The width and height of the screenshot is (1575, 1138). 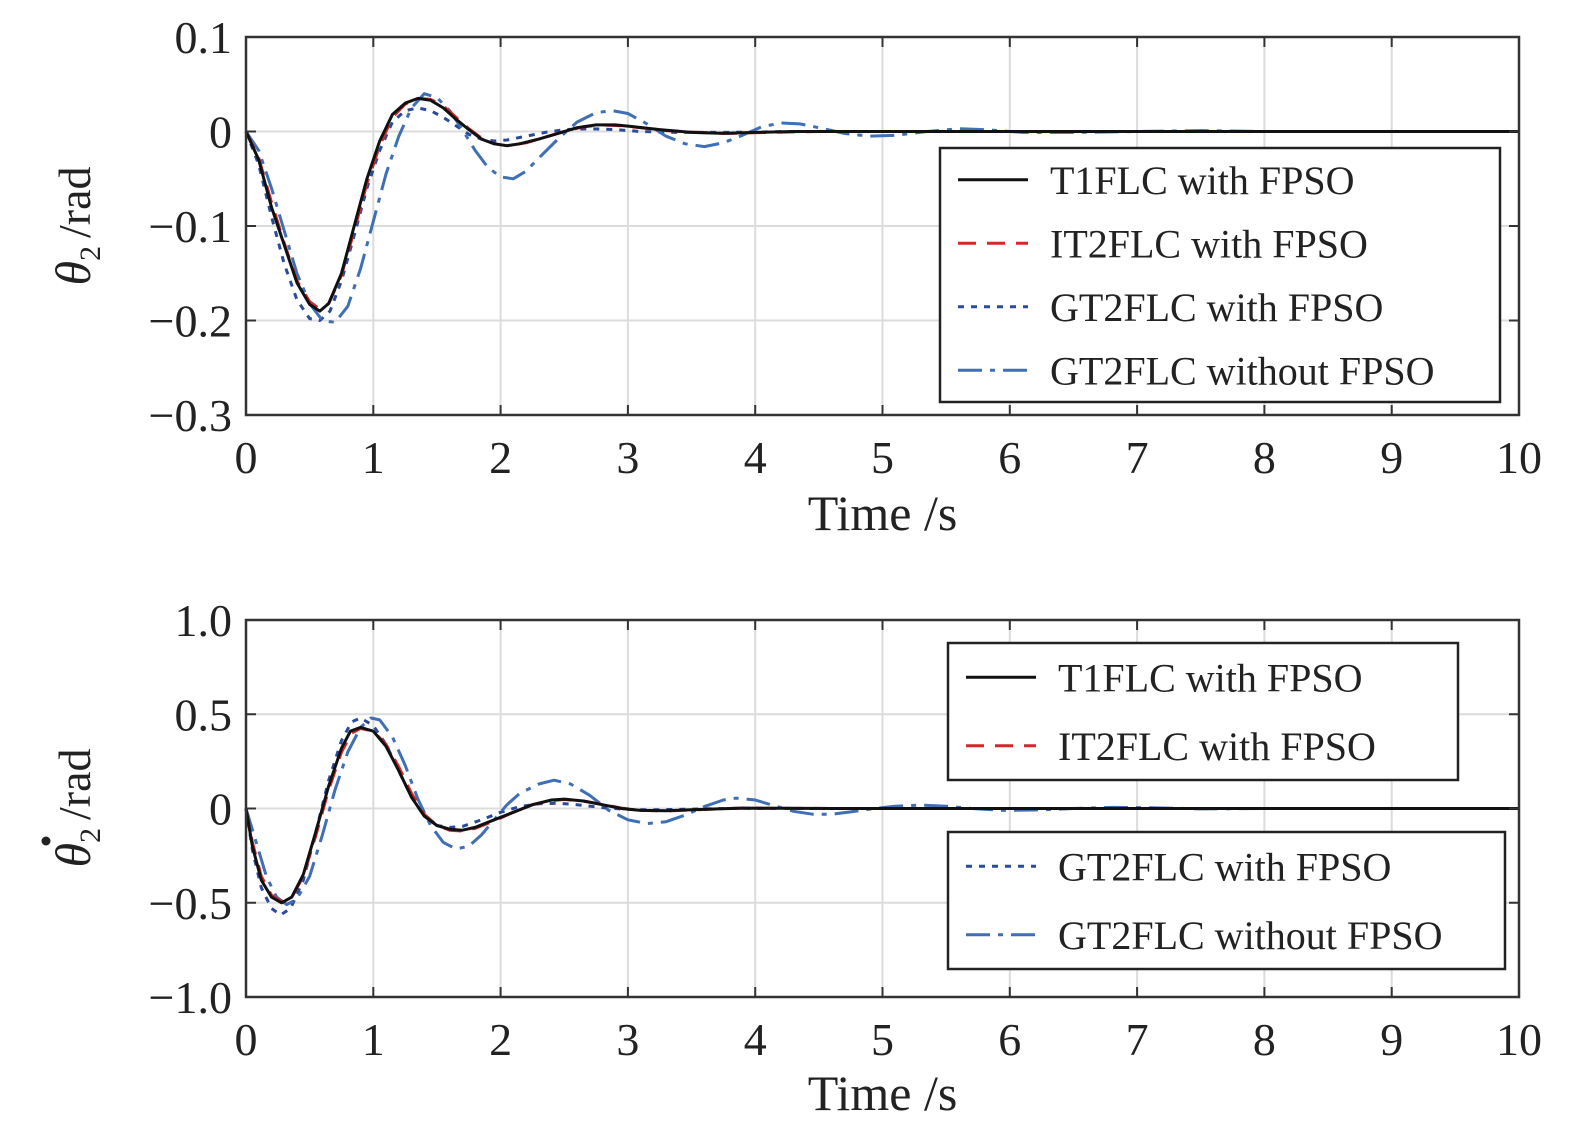 I want to click on legend: GT2FLC with FPSO GT2FLC without FPSO, so click(x=1226, y=900).